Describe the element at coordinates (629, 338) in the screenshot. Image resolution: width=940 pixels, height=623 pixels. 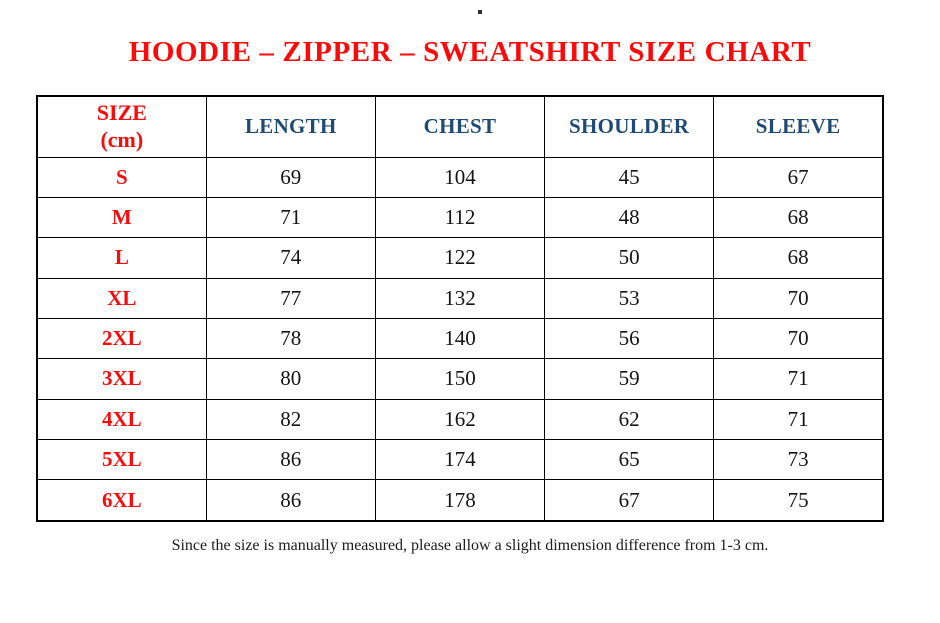
I see `value-cell: 56` at that location.